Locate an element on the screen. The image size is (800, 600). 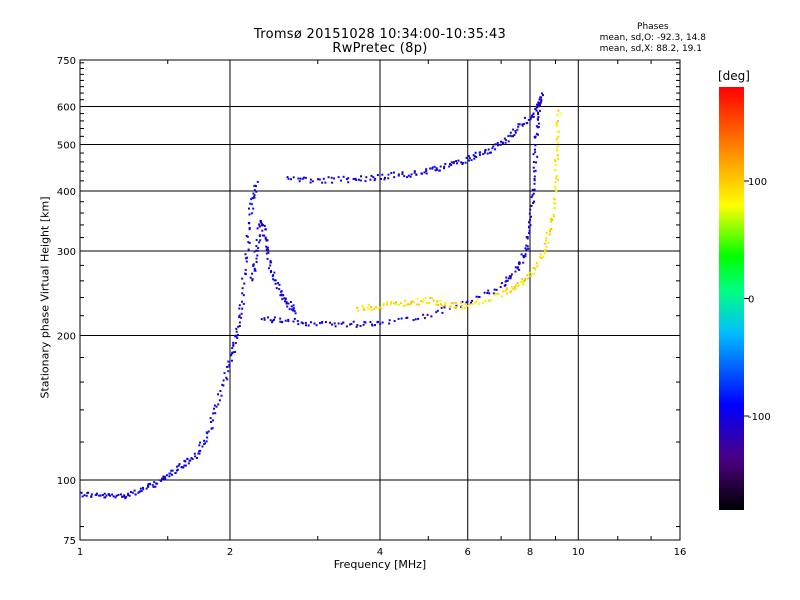
y-axis-label: Stationary phase Virtual Height [km] is located at coordinates (45, 297).